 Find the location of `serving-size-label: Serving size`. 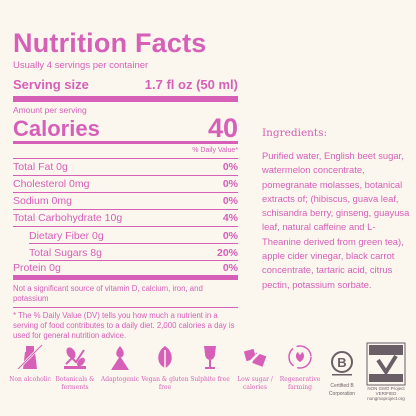

serving-size-label: Serving size is located at coordinates (51, 84).